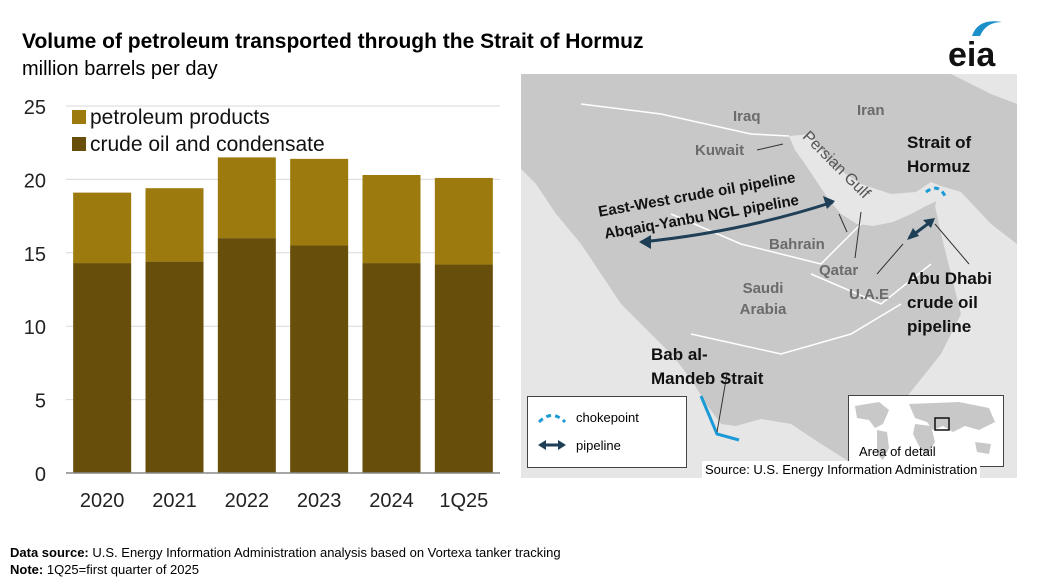 The image size is (1037, 582). What do you see at coordinates (645, 242) in the screenshot?
I see `pipeline-arrow-west-icon` at bounding box center [645, 242].